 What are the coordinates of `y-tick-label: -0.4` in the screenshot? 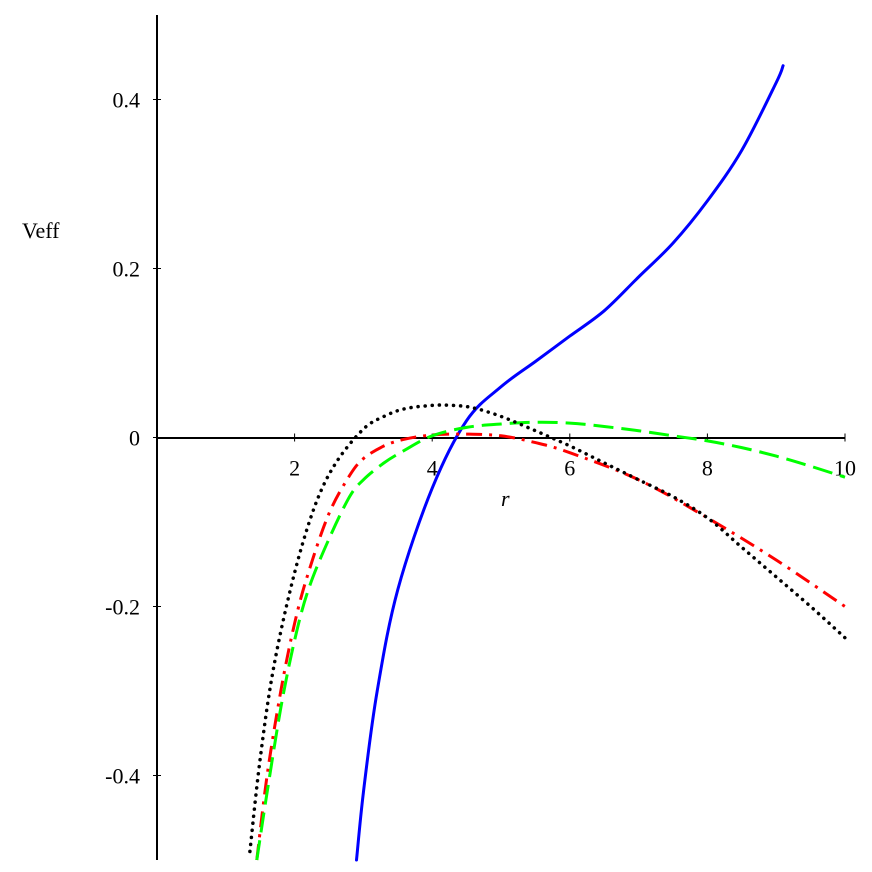 It's located at (122, 776).